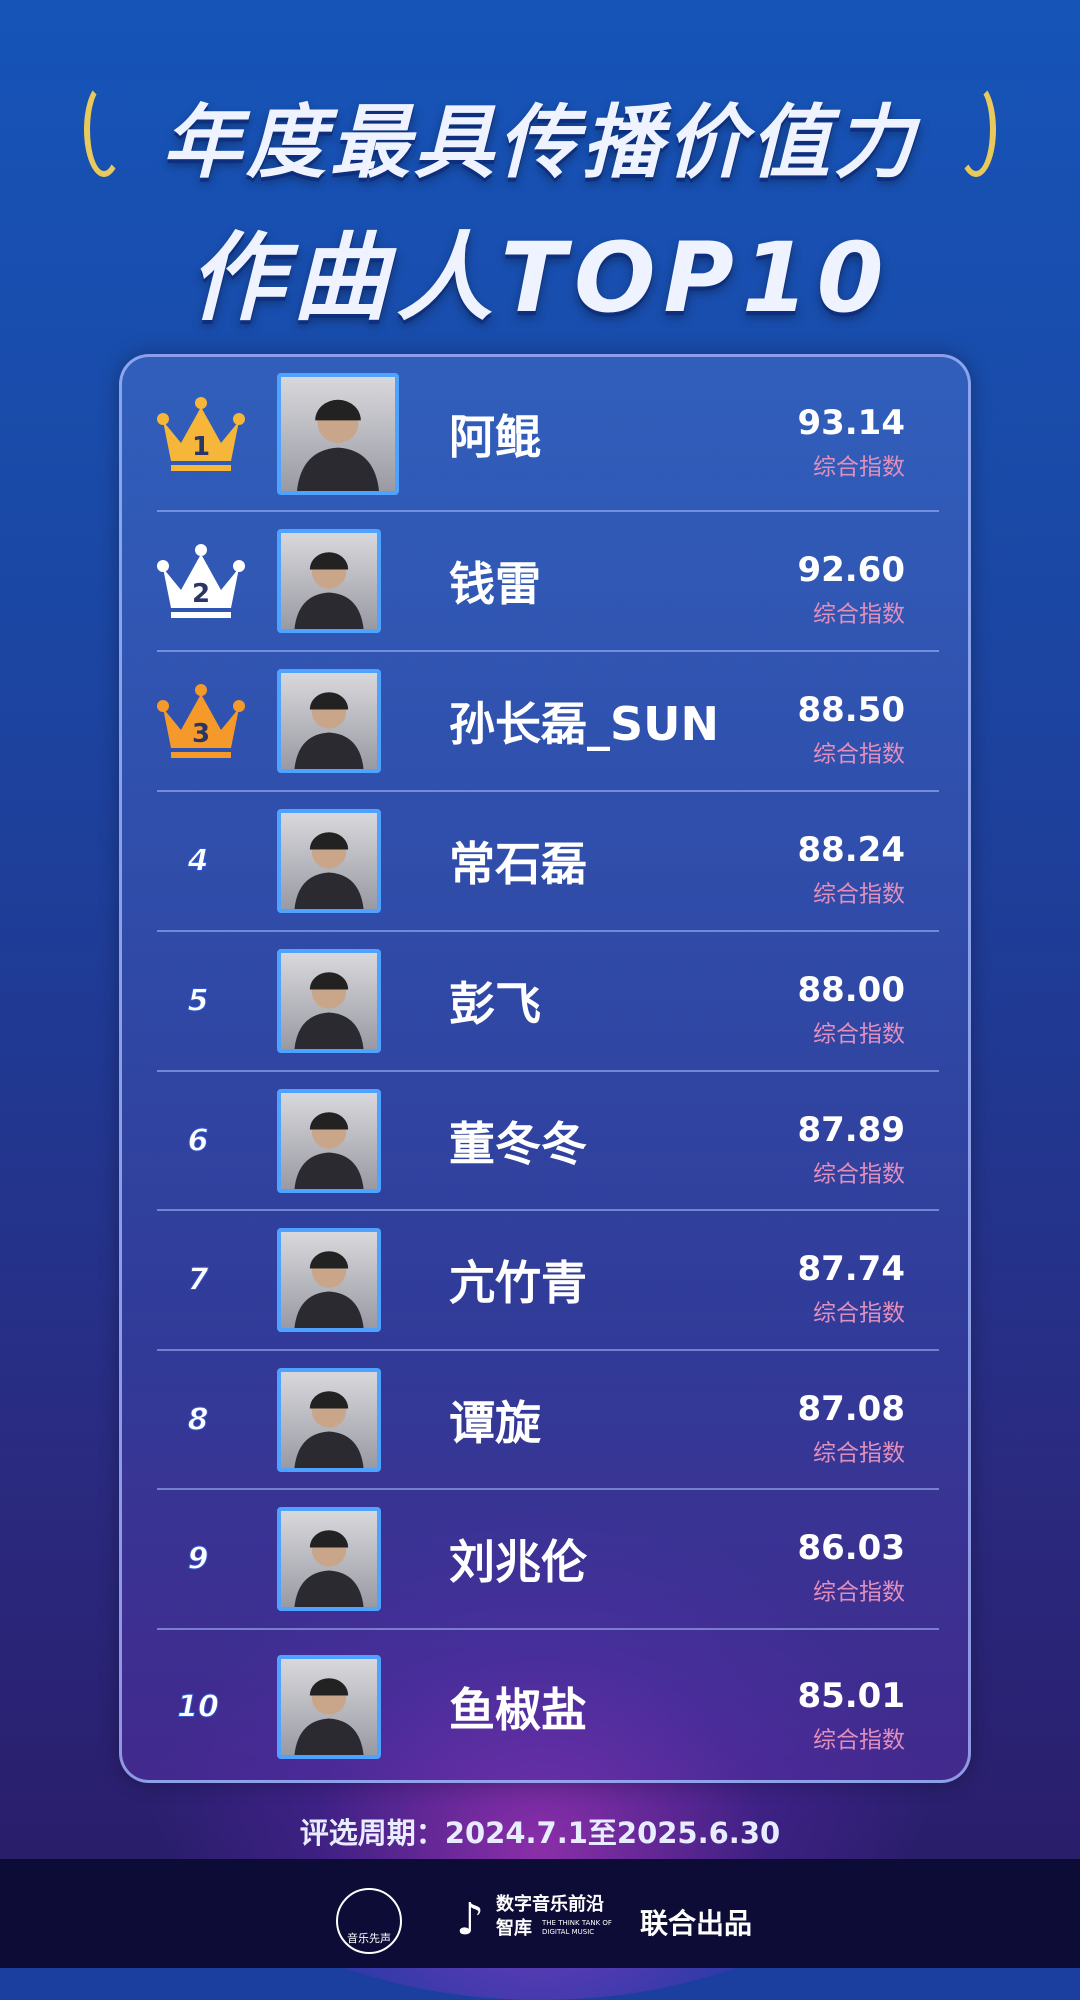 Image resolution: width=1080 pixels, height=2000 pixels. I want to click on crown-rank: 2, so click(201, 594).